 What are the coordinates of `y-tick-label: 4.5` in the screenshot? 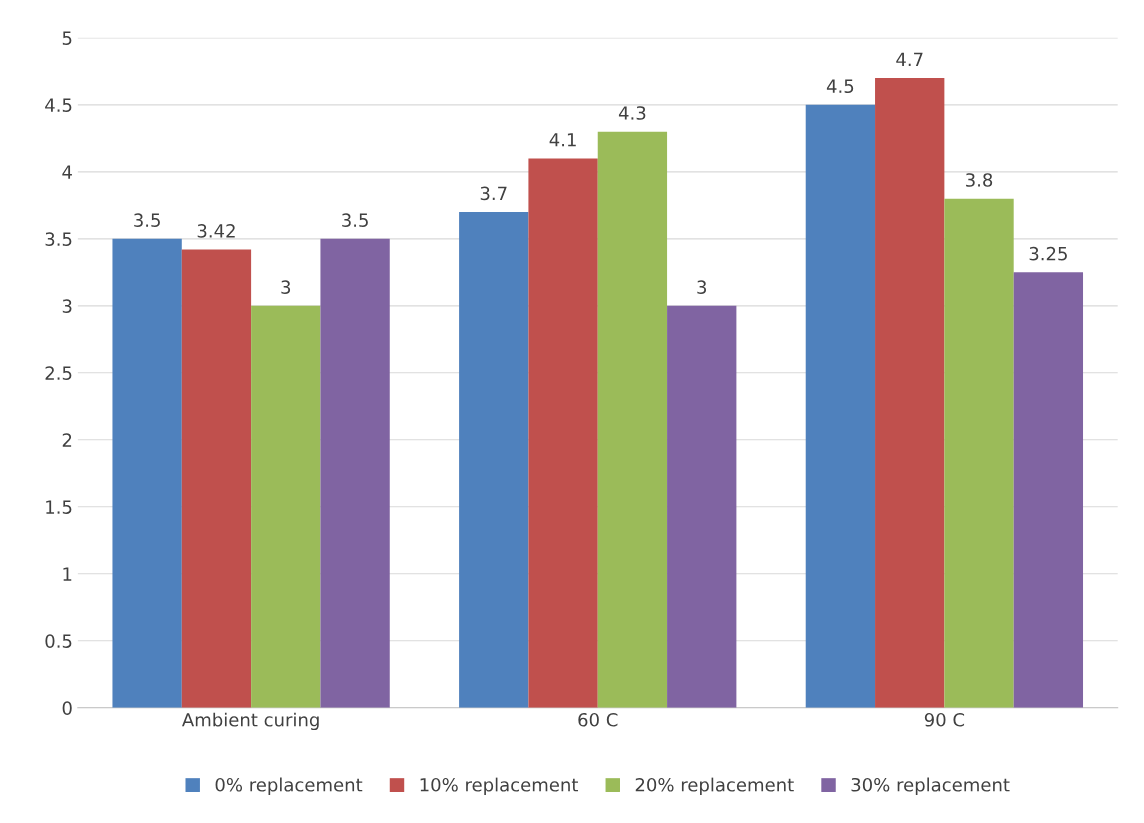 It's located at (58, 105).